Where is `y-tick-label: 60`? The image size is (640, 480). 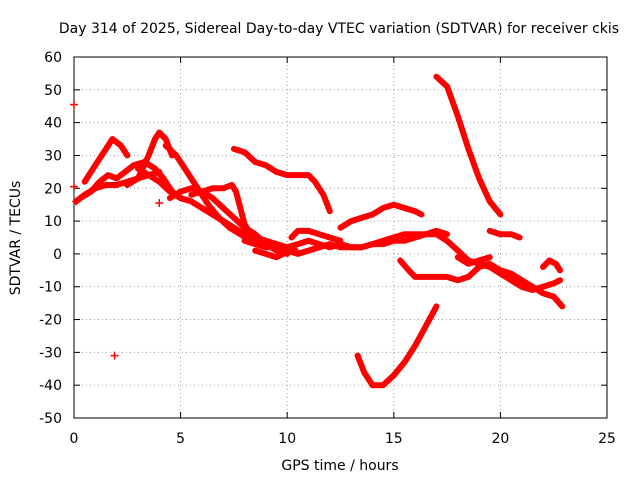 y-tick-label: 60 is located at coordinates (53, 58).